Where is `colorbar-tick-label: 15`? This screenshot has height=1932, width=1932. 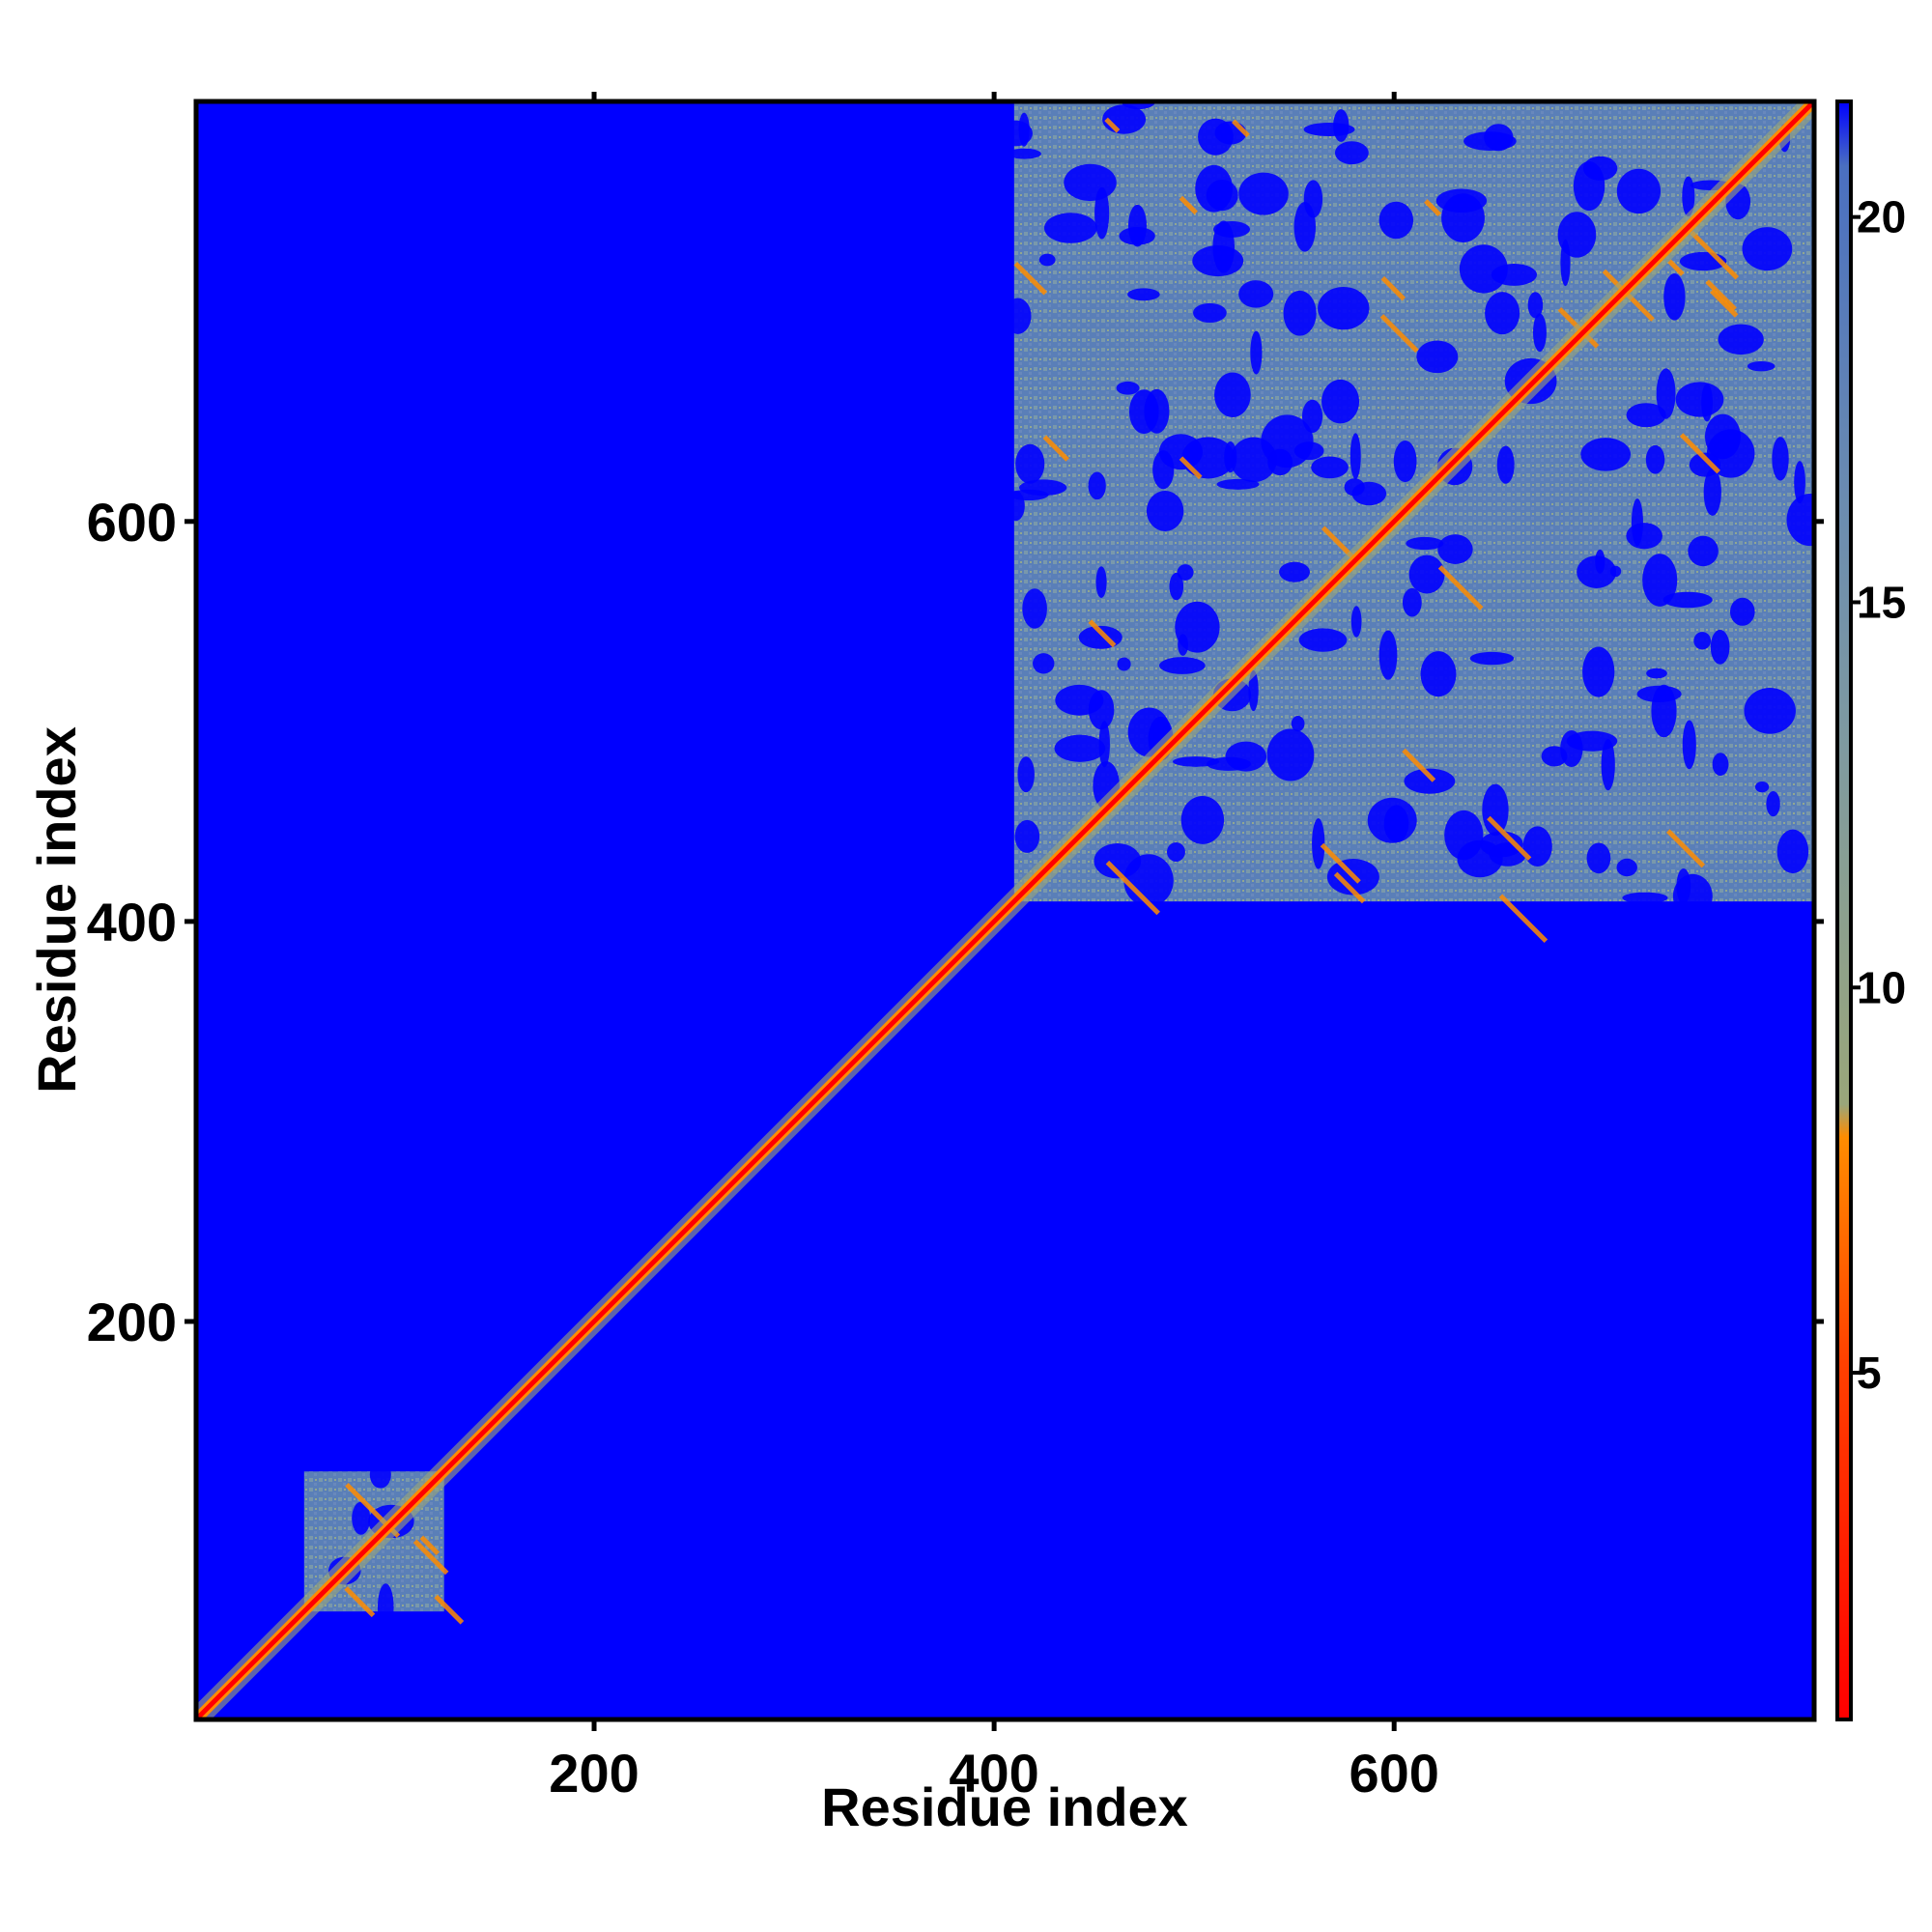 colorbar-tick-label: 15 is located at coordinates (1881, 602).